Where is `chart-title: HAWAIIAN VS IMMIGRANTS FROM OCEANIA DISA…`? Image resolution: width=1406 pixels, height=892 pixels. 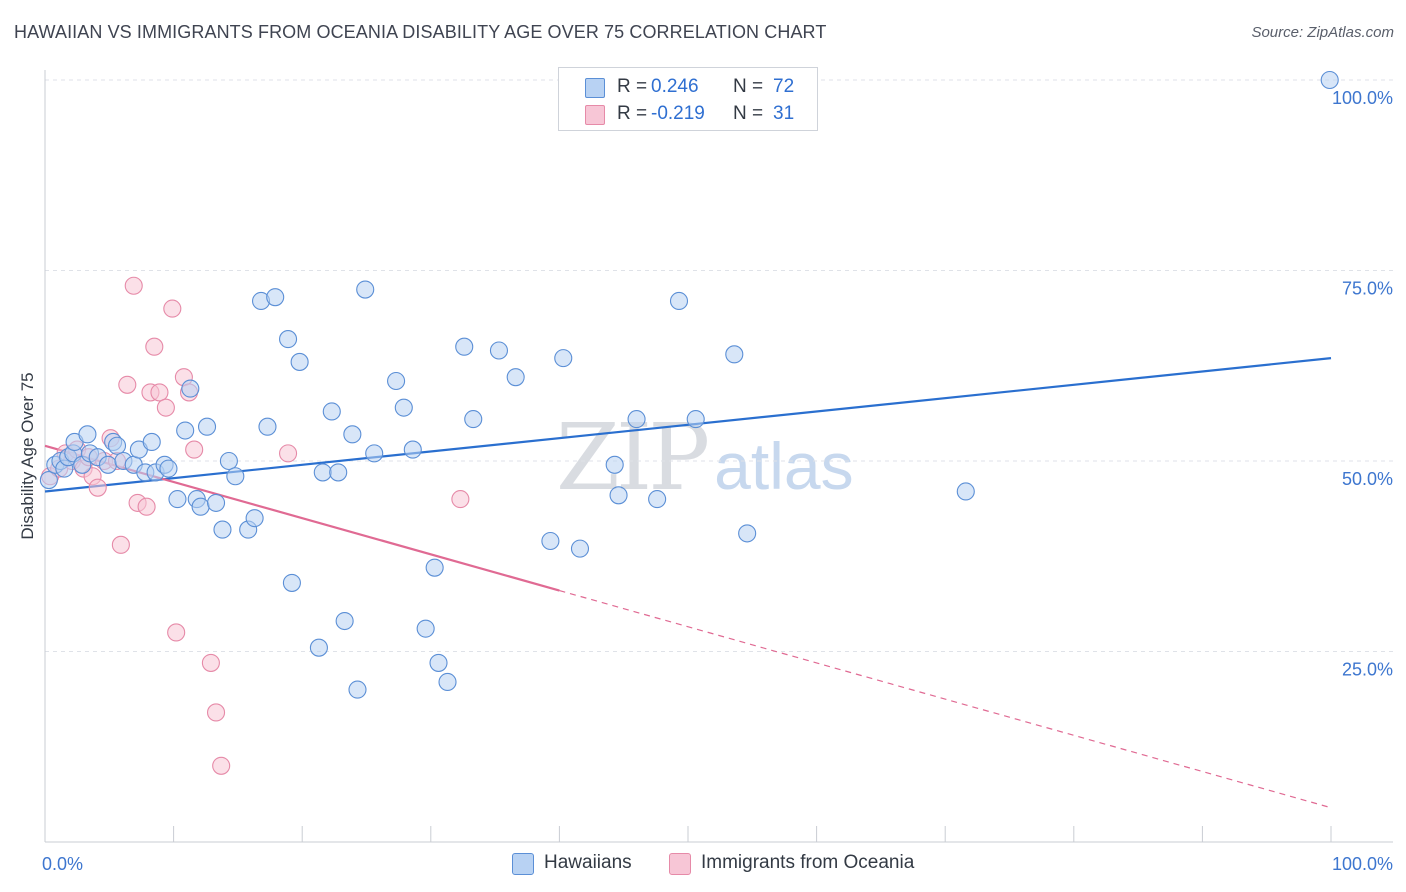
chart-title: HAWAIIAN VS IMMIGRANTS FROM OCEANIA DISA… is located at coordinates (420, 32).